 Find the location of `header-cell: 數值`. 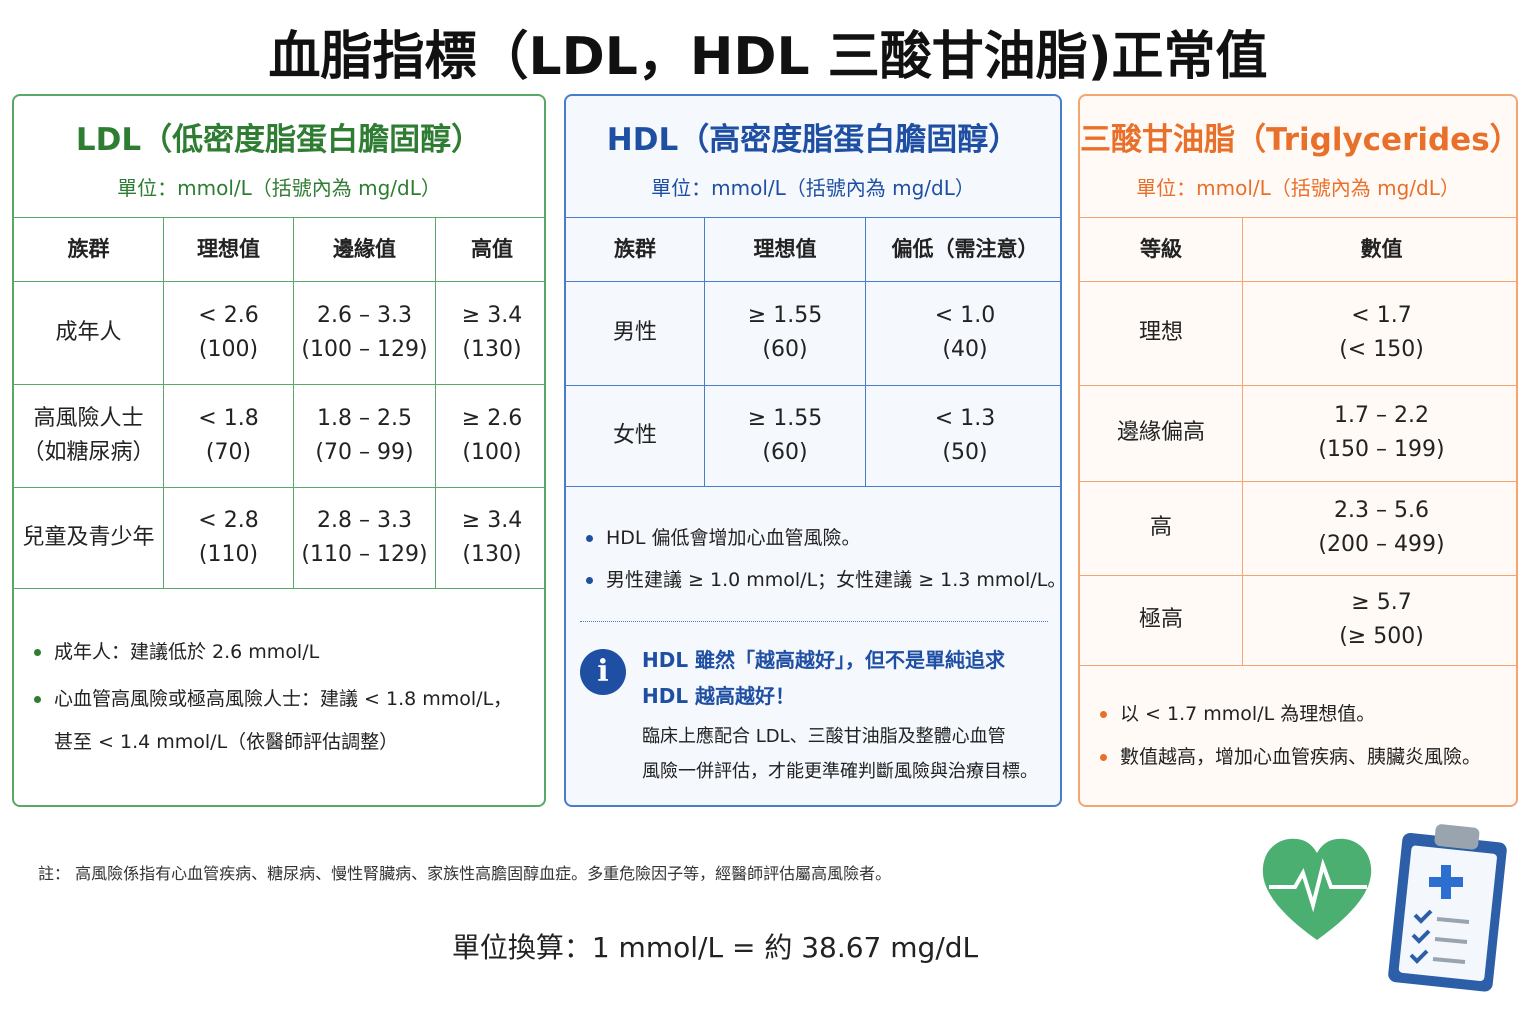

header-cell: 數值 is located at coordinates (1379, 249).